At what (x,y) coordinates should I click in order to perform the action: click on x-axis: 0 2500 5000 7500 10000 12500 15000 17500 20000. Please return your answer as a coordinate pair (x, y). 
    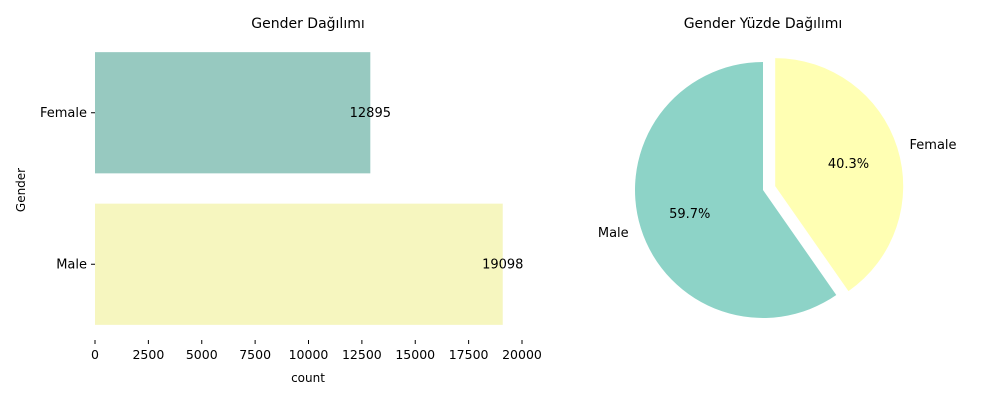
    Looking at the image, I should click on (316, 351).